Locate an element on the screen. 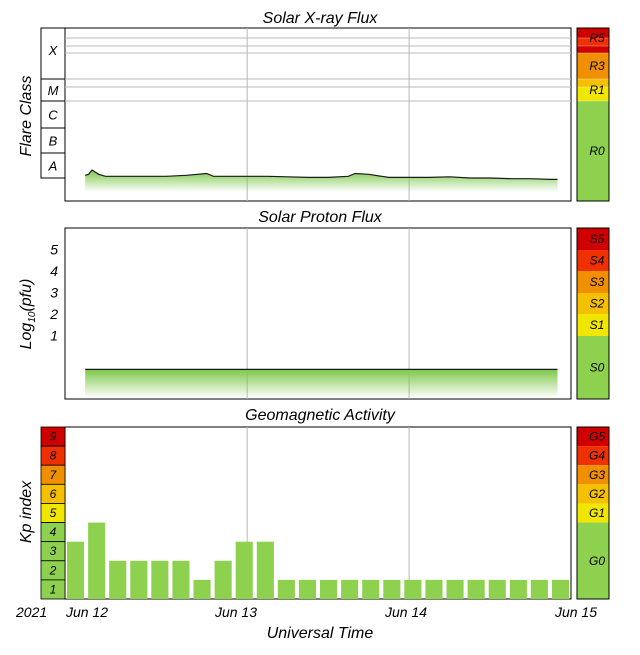  x-axis-title: Universal Time is located at coordinates (320, 633).